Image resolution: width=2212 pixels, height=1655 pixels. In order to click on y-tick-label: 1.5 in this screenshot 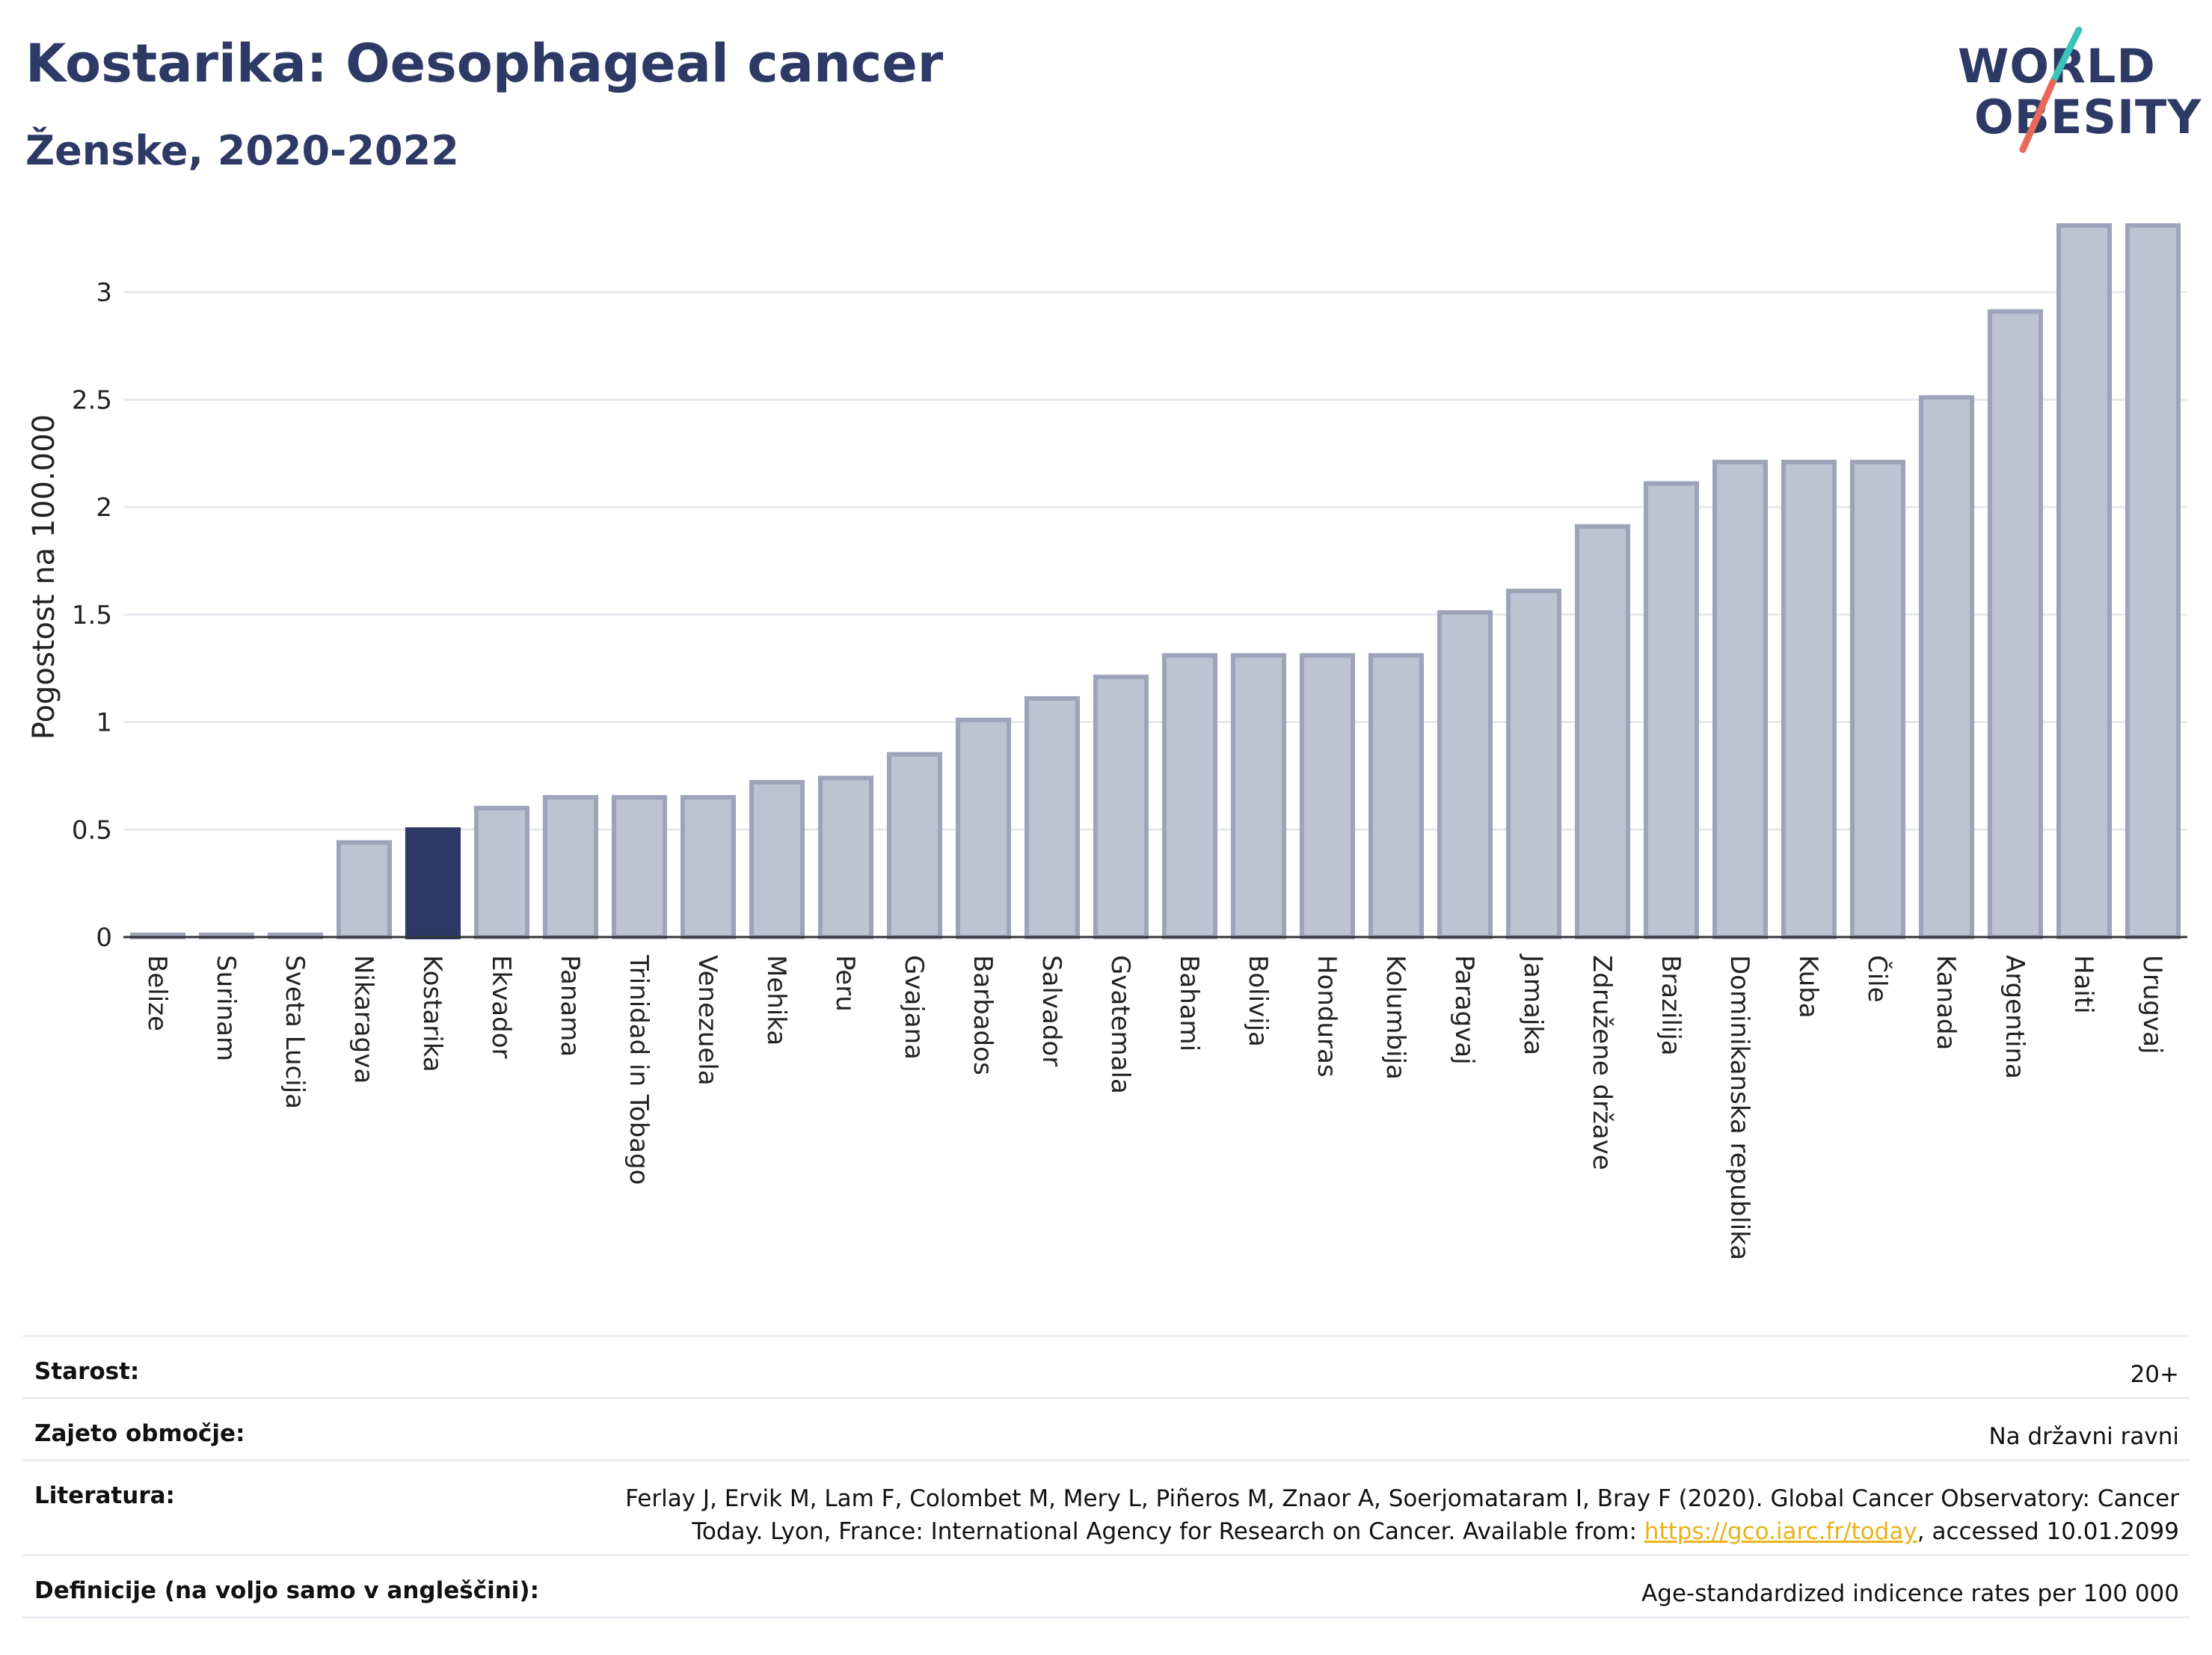, I will do `click(92, 615)`.